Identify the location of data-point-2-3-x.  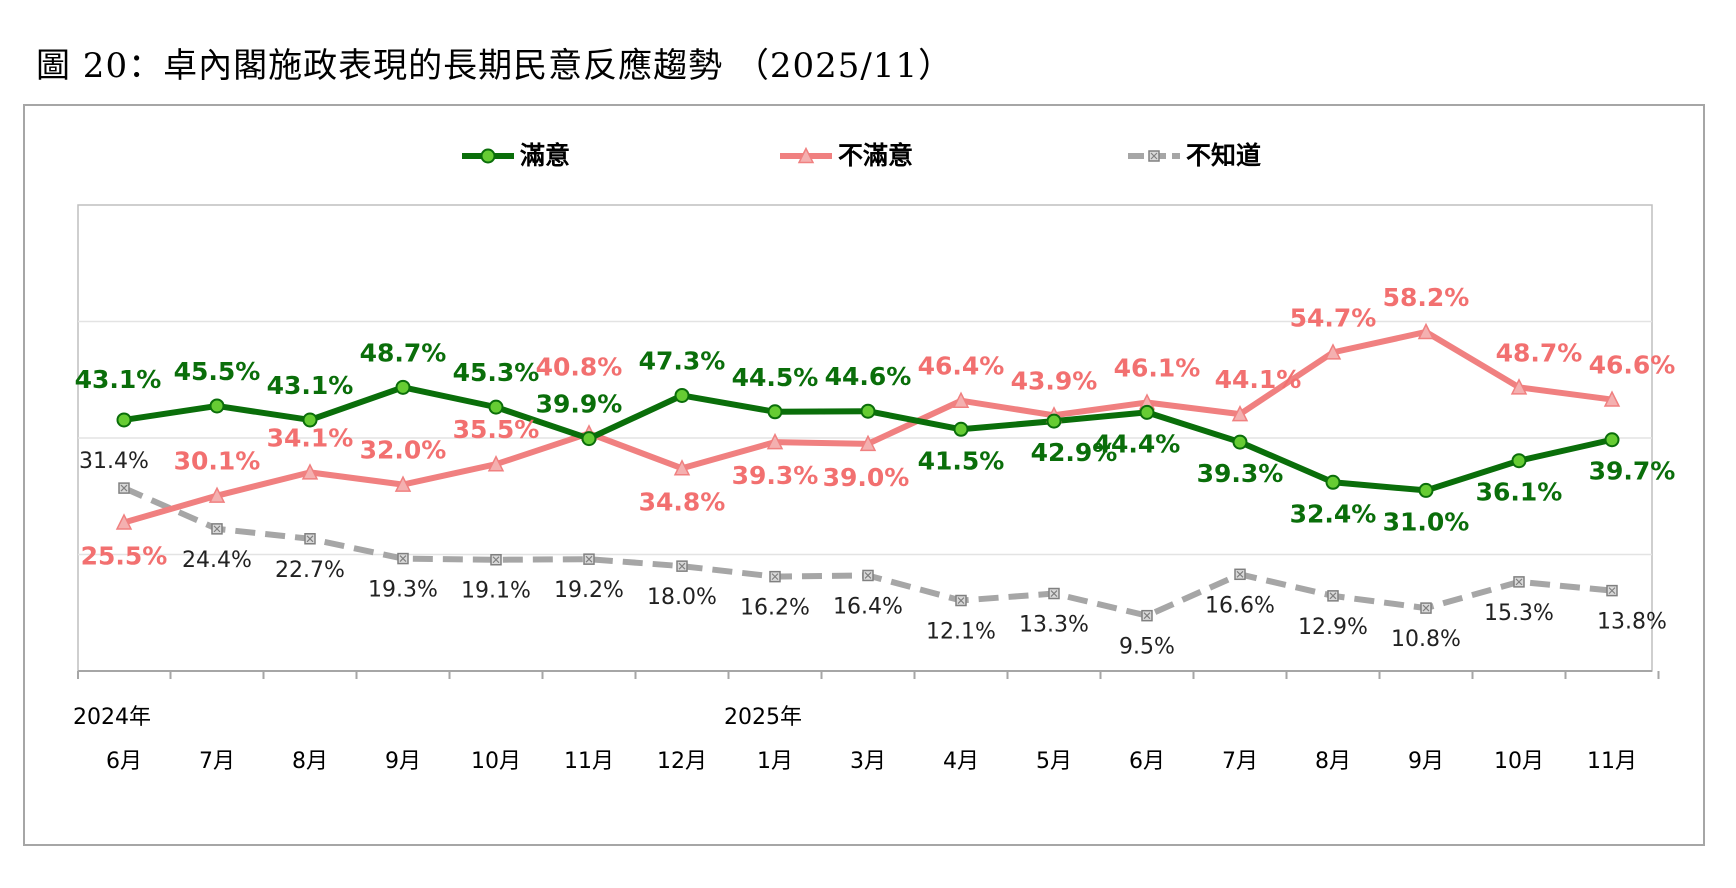
(403, 559).